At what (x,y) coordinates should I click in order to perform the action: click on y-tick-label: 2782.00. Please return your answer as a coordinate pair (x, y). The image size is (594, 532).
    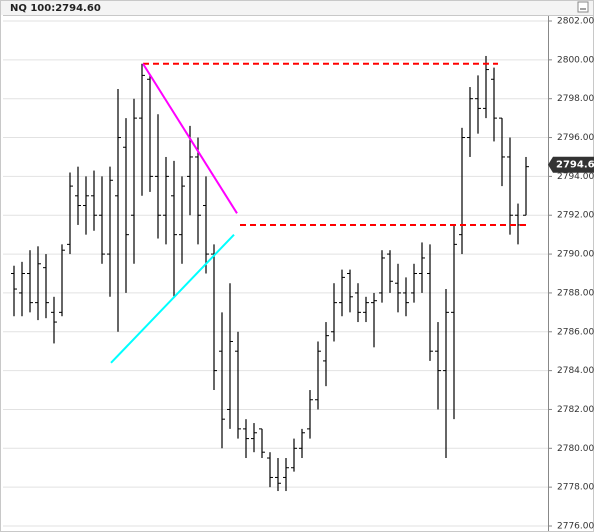
    Looking at the image, I should click on (575, 410).